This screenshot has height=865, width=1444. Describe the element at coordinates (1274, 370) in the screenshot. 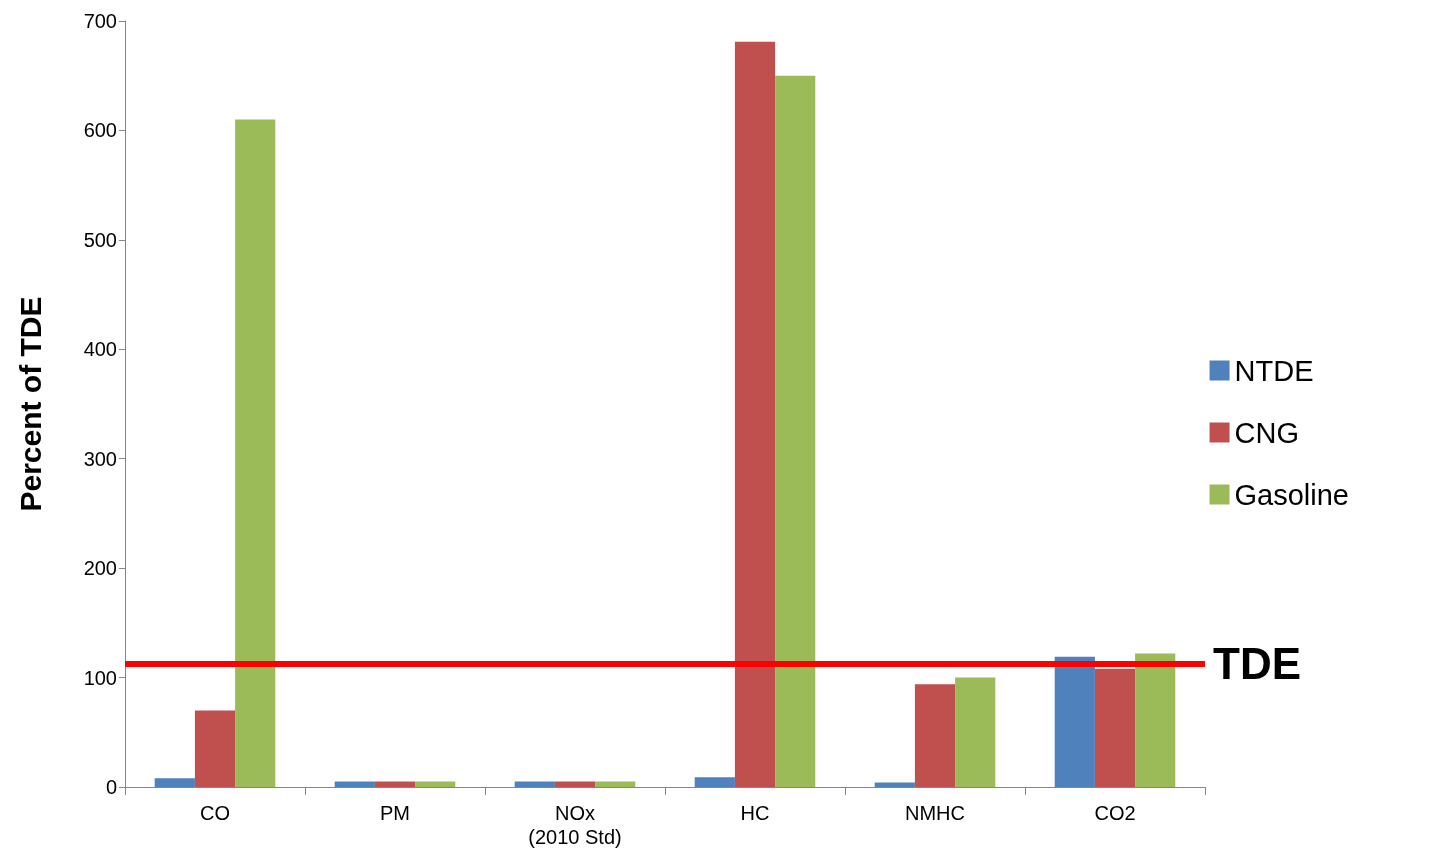

I see `legend-label: NTDE` at that location.